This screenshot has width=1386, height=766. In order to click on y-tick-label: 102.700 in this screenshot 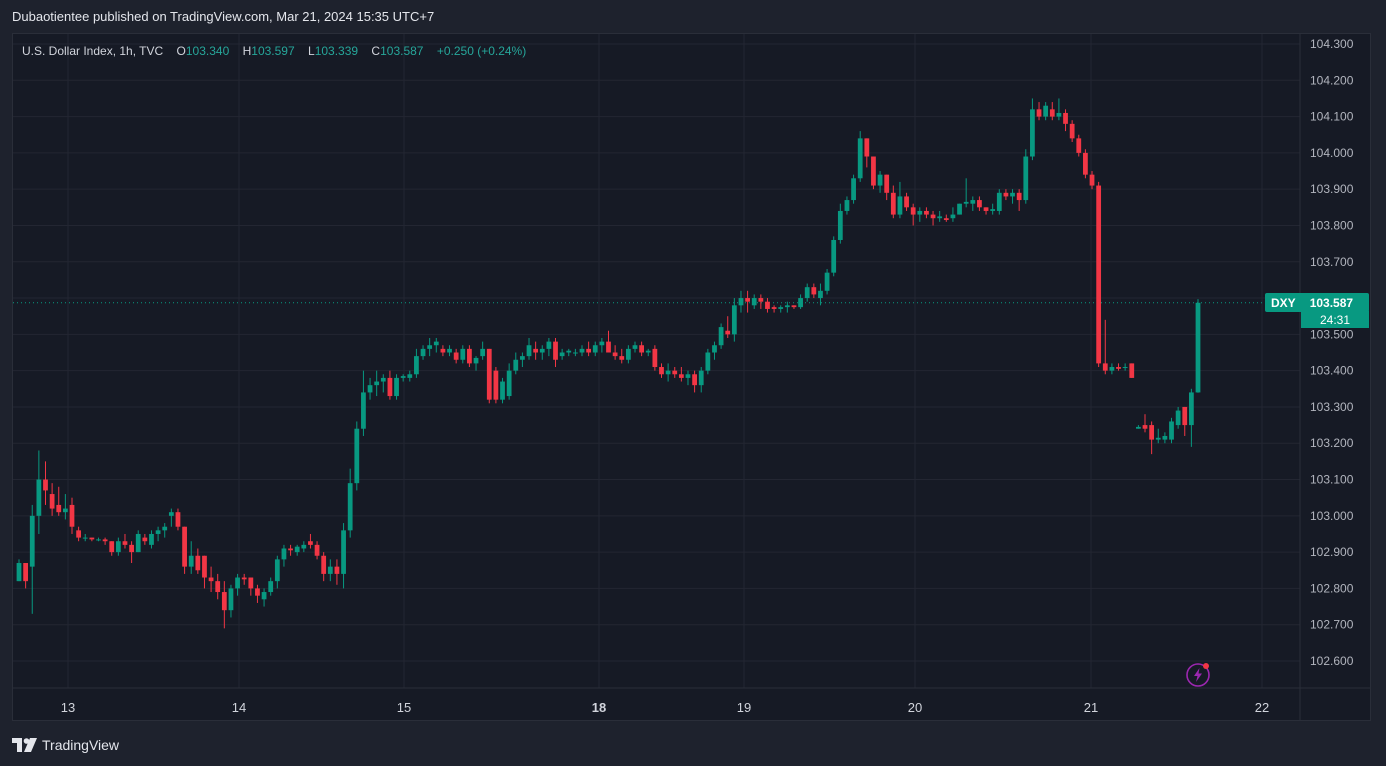, I will do `click(1332, 625)`.